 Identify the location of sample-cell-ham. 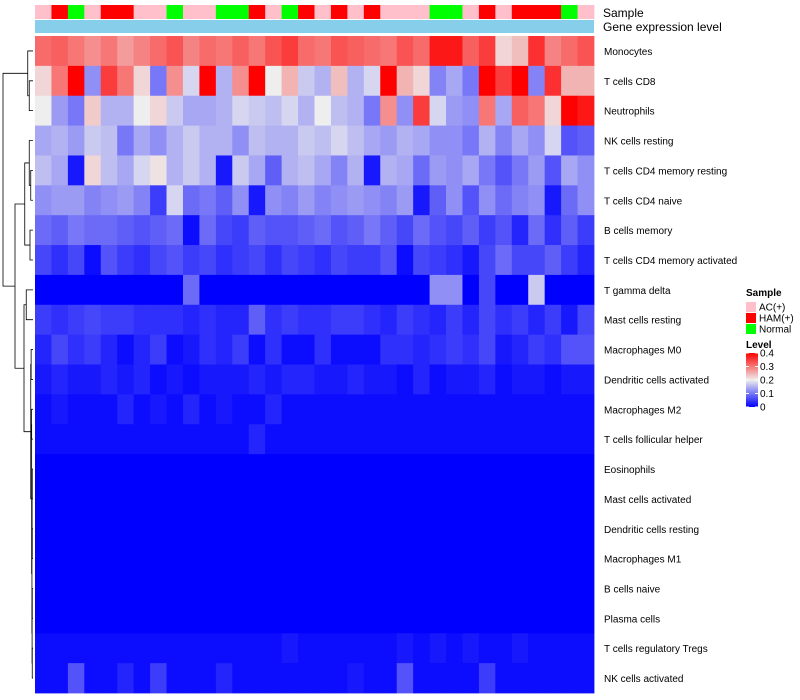
(257, 12).